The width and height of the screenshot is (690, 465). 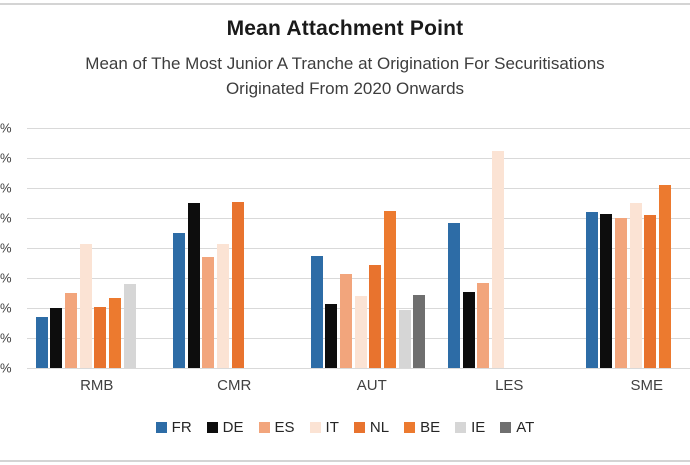 I want to click on legend-swatch-IE, so click(x=461, y=427).